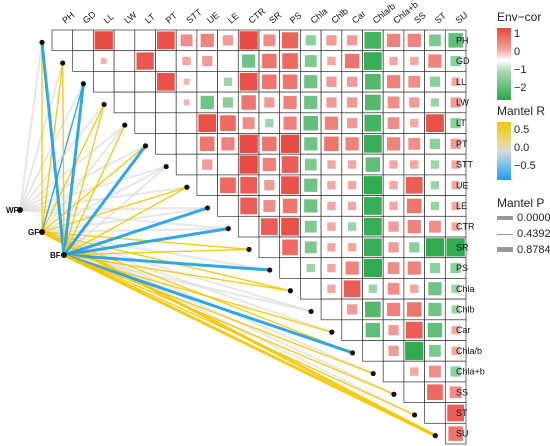 This screenshot has height=446, width=550. Describe the element at coordinates (248, 143) in the screenshot. I see `corr-square-pt-ctr` at that location.